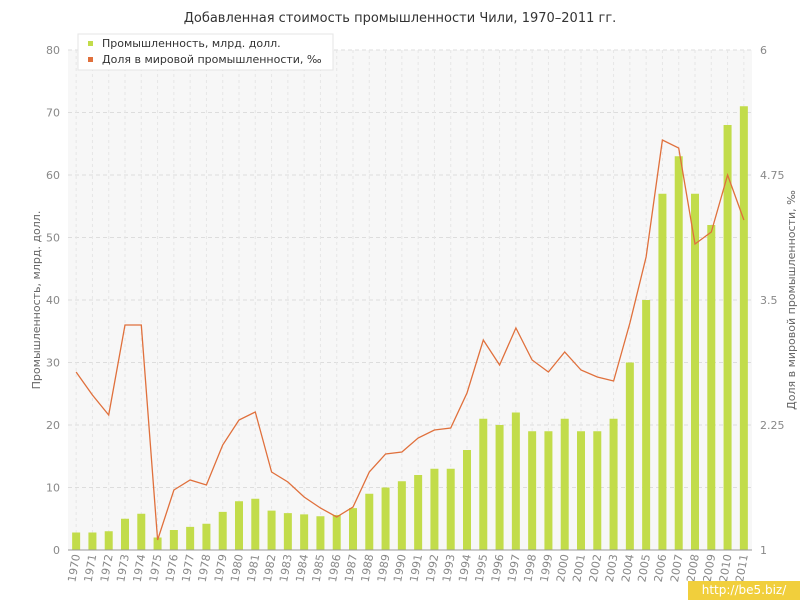  I want to click on x-tick-label: 1974, so click(140, 568).